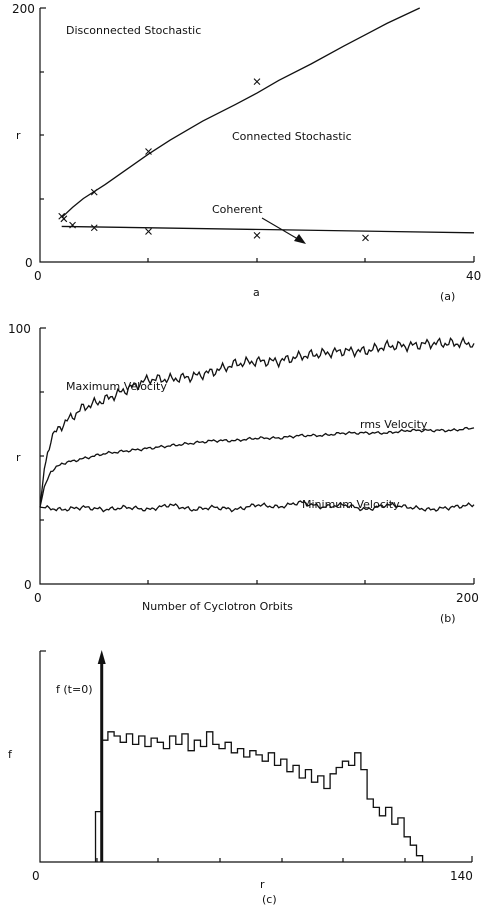 The height and width of the screenshot is (906, 484). I want to click on panel-b-series-label-rms: rms Velocity, so click(394, 424).